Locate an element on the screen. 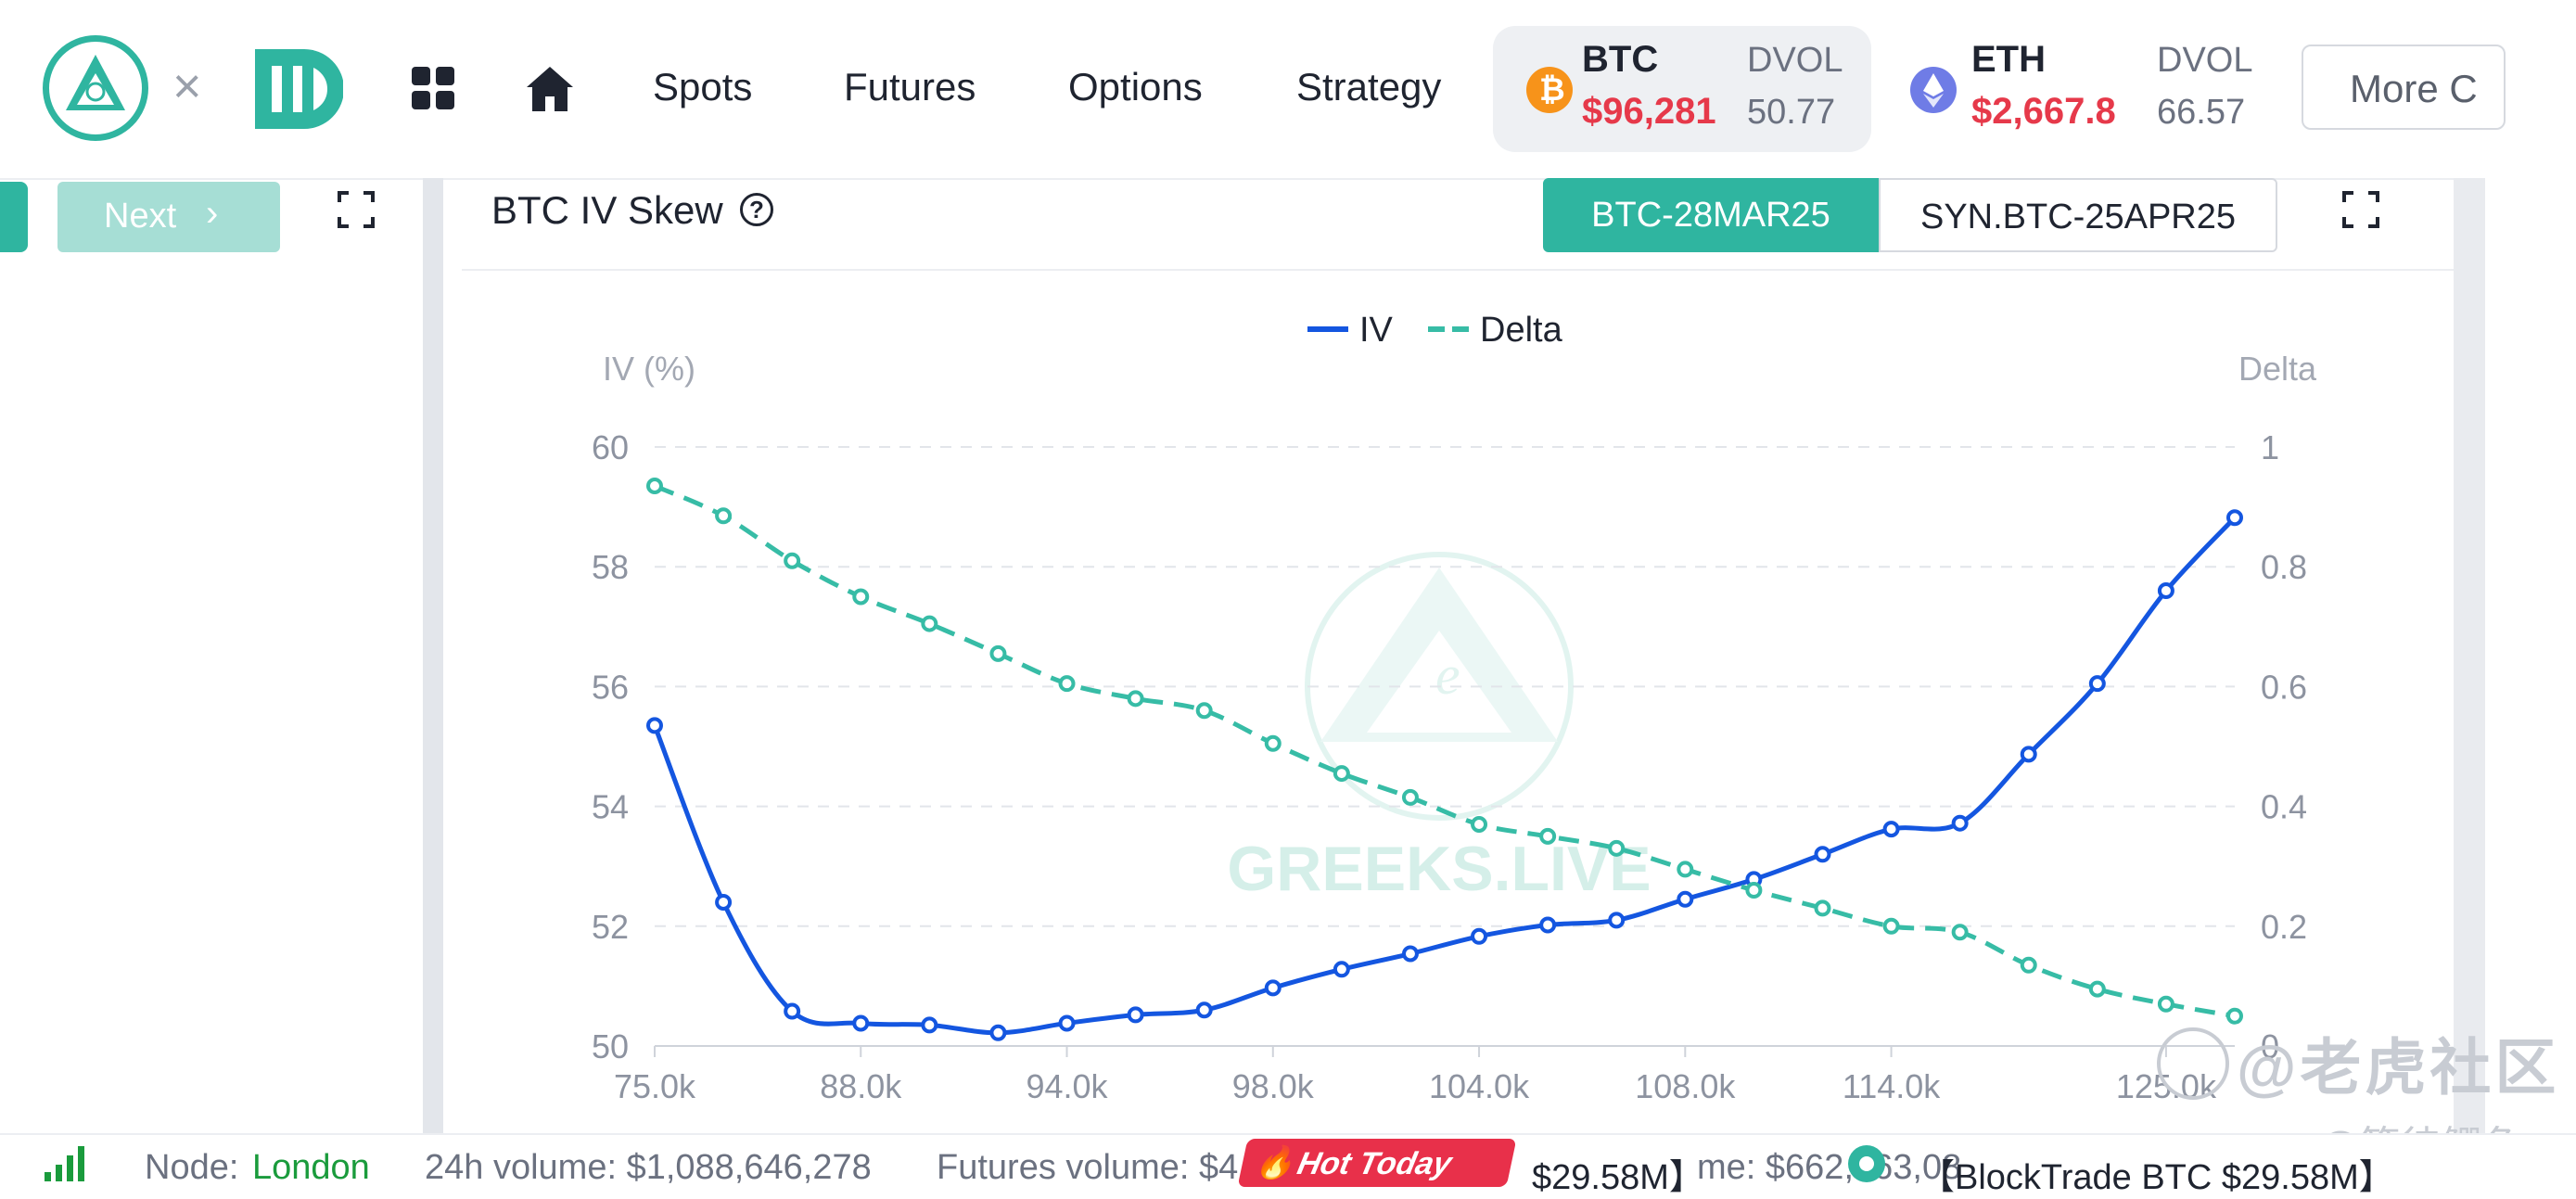  next-label: Next is located at coordinates (140, 217).